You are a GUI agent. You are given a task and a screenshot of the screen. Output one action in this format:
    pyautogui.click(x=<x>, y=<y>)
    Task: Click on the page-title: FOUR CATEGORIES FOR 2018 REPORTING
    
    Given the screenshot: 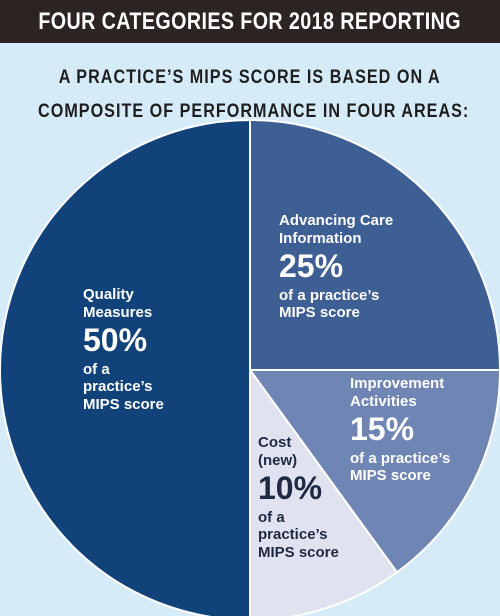 What is the action you would take?
    pyautogui.click(x=250, y=21)
    